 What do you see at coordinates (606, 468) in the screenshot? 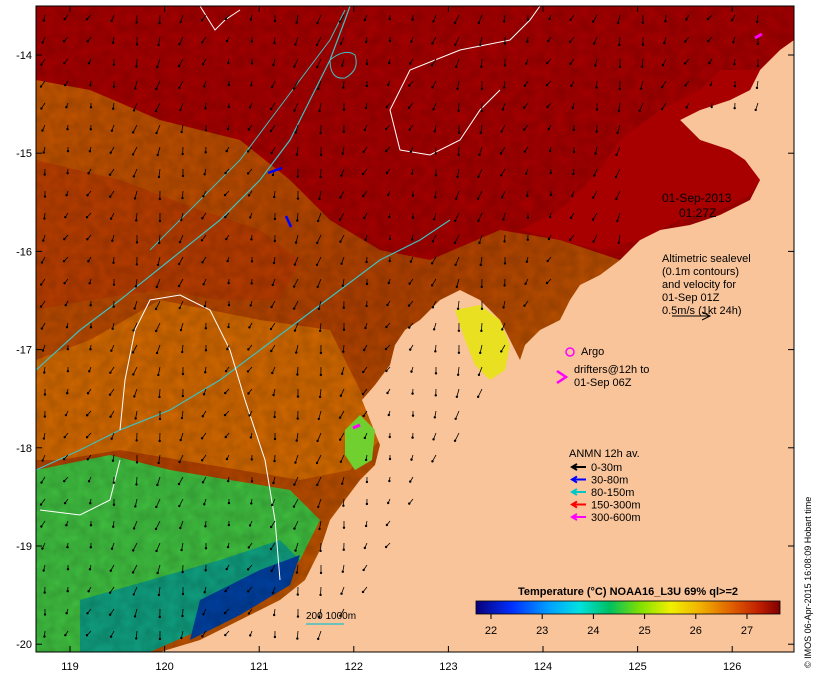
I see `svg-text: 0-30m` at bounding box center [606, 468].